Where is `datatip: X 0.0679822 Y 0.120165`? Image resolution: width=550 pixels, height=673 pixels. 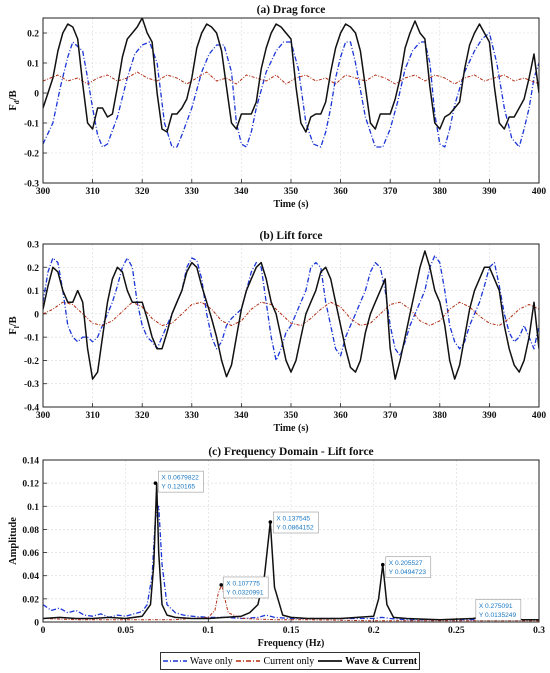
datatip: X 0.0679822 Y 0.120165 is located at coordinates (181, 481).